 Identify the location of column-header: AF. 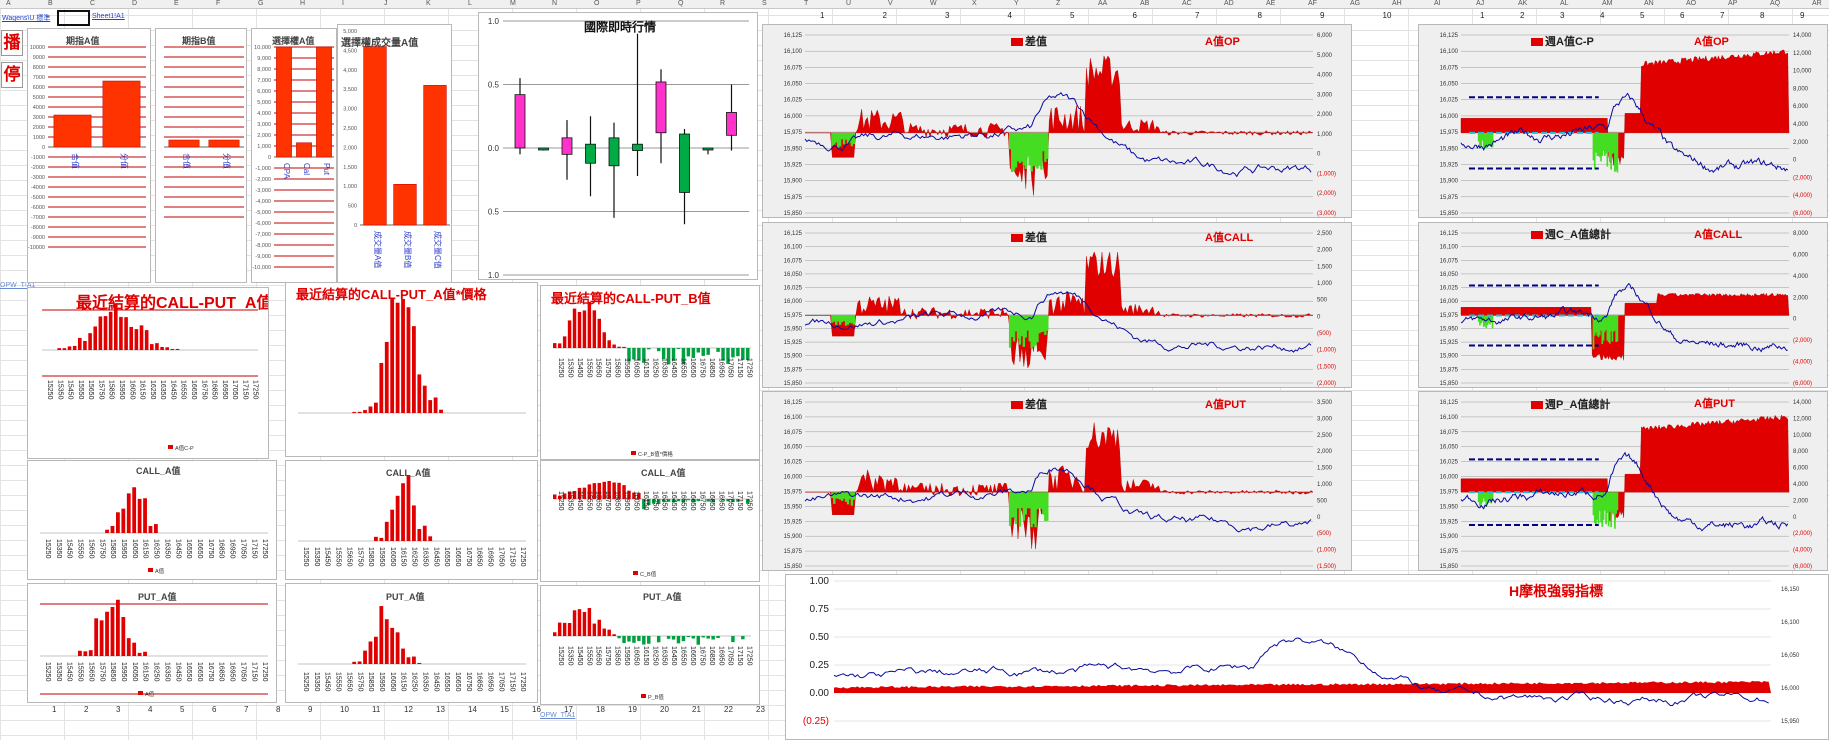
(1312, 3).